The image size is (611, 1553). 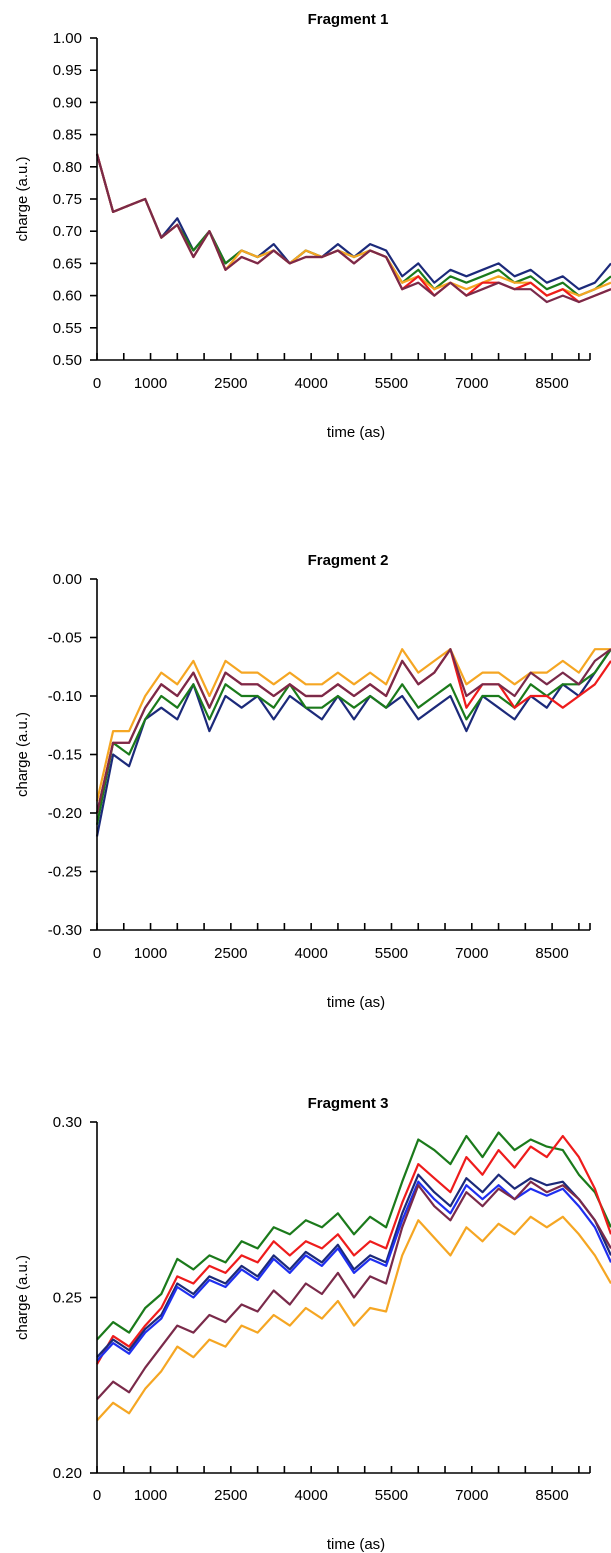 What do you see at coordinates (65, 696) in the screenshot?
I see `y-tick-label: -0.10` at bounding box center [65, 696].